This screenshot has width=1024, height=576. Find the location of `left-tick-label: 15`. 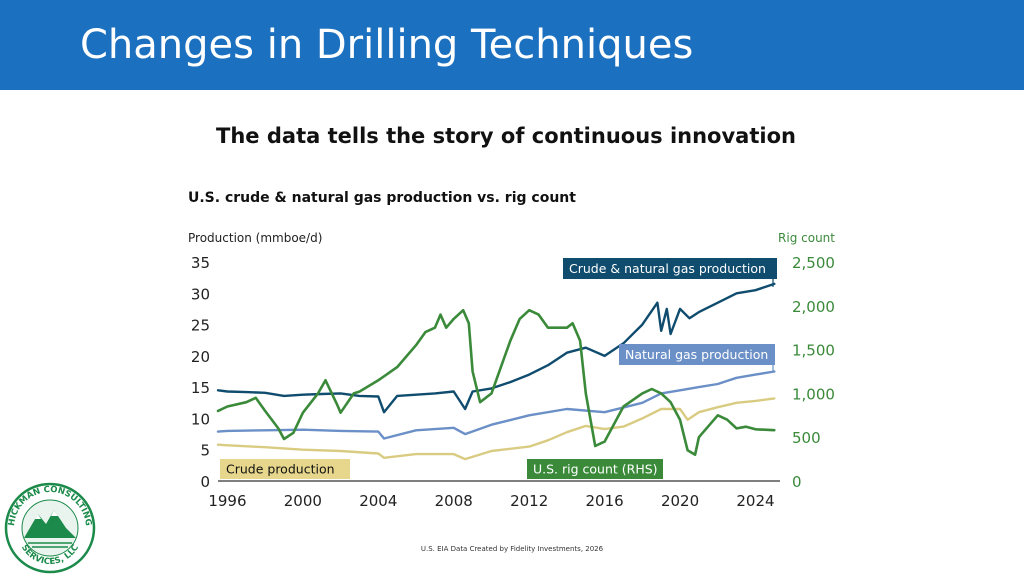

left-tick-label: 15 is located at coordinates (200, 388).